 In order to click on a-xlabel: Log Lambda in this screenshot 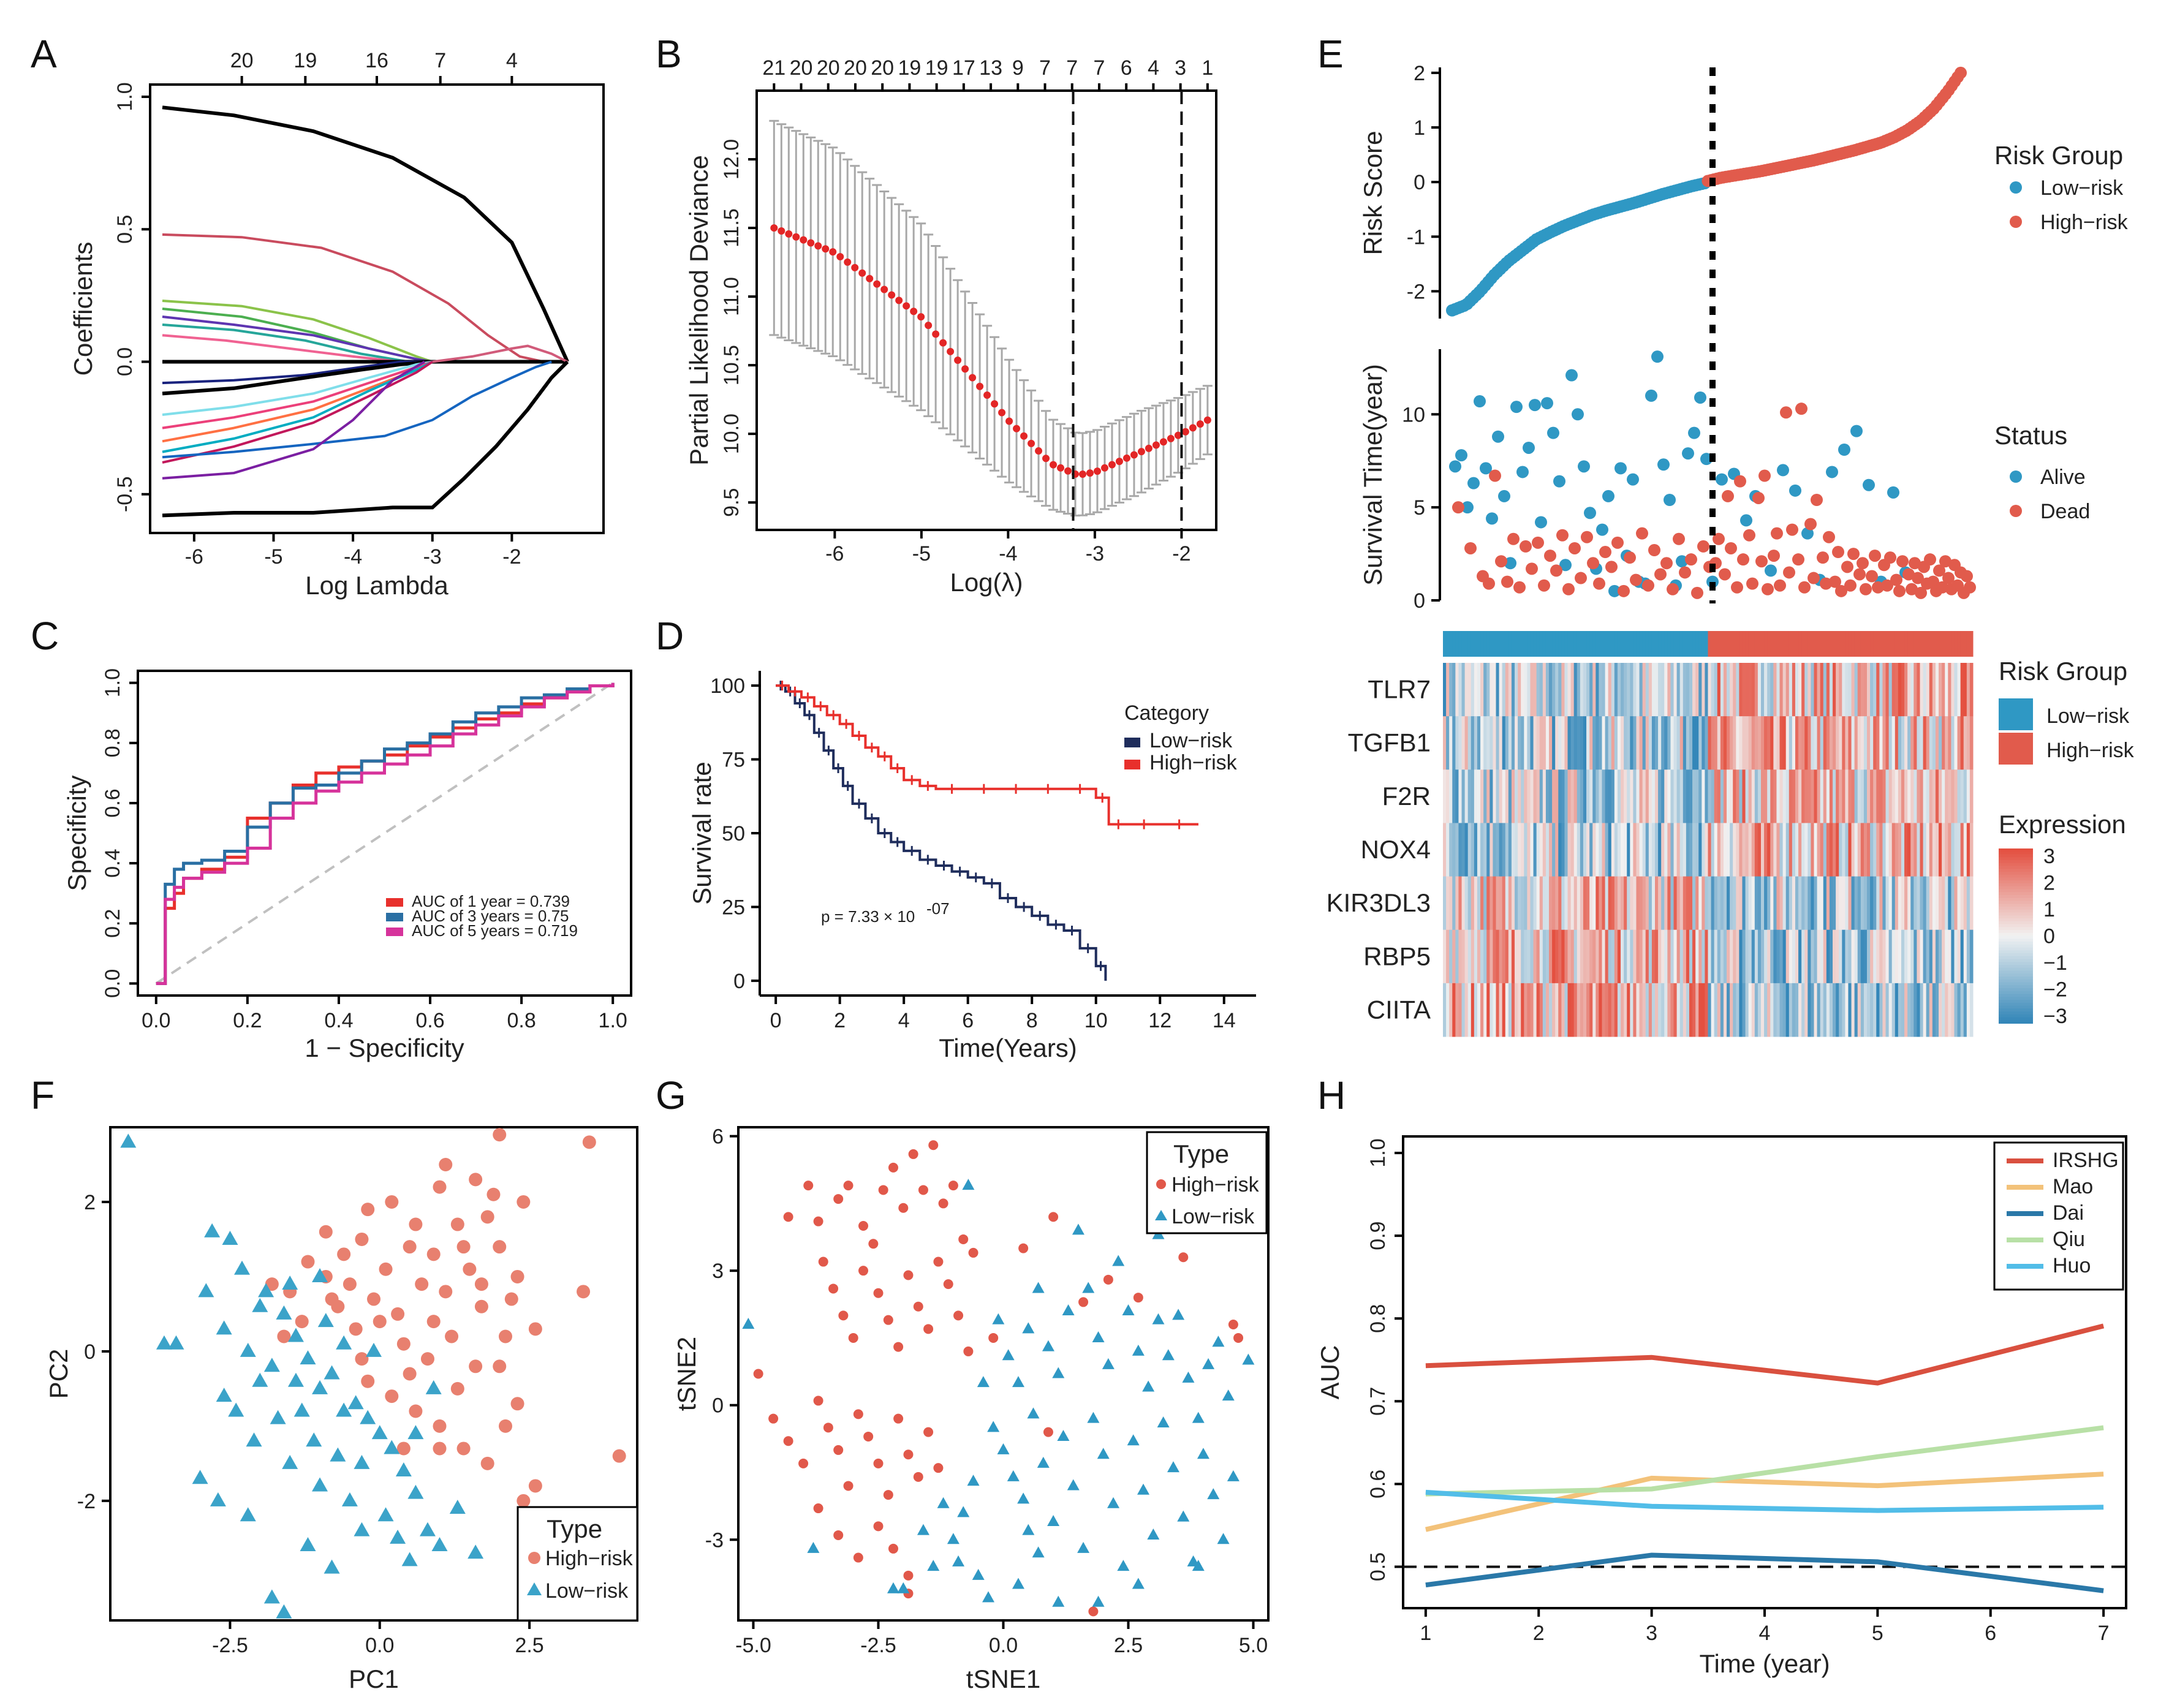, I will do `click(377, 585)`.